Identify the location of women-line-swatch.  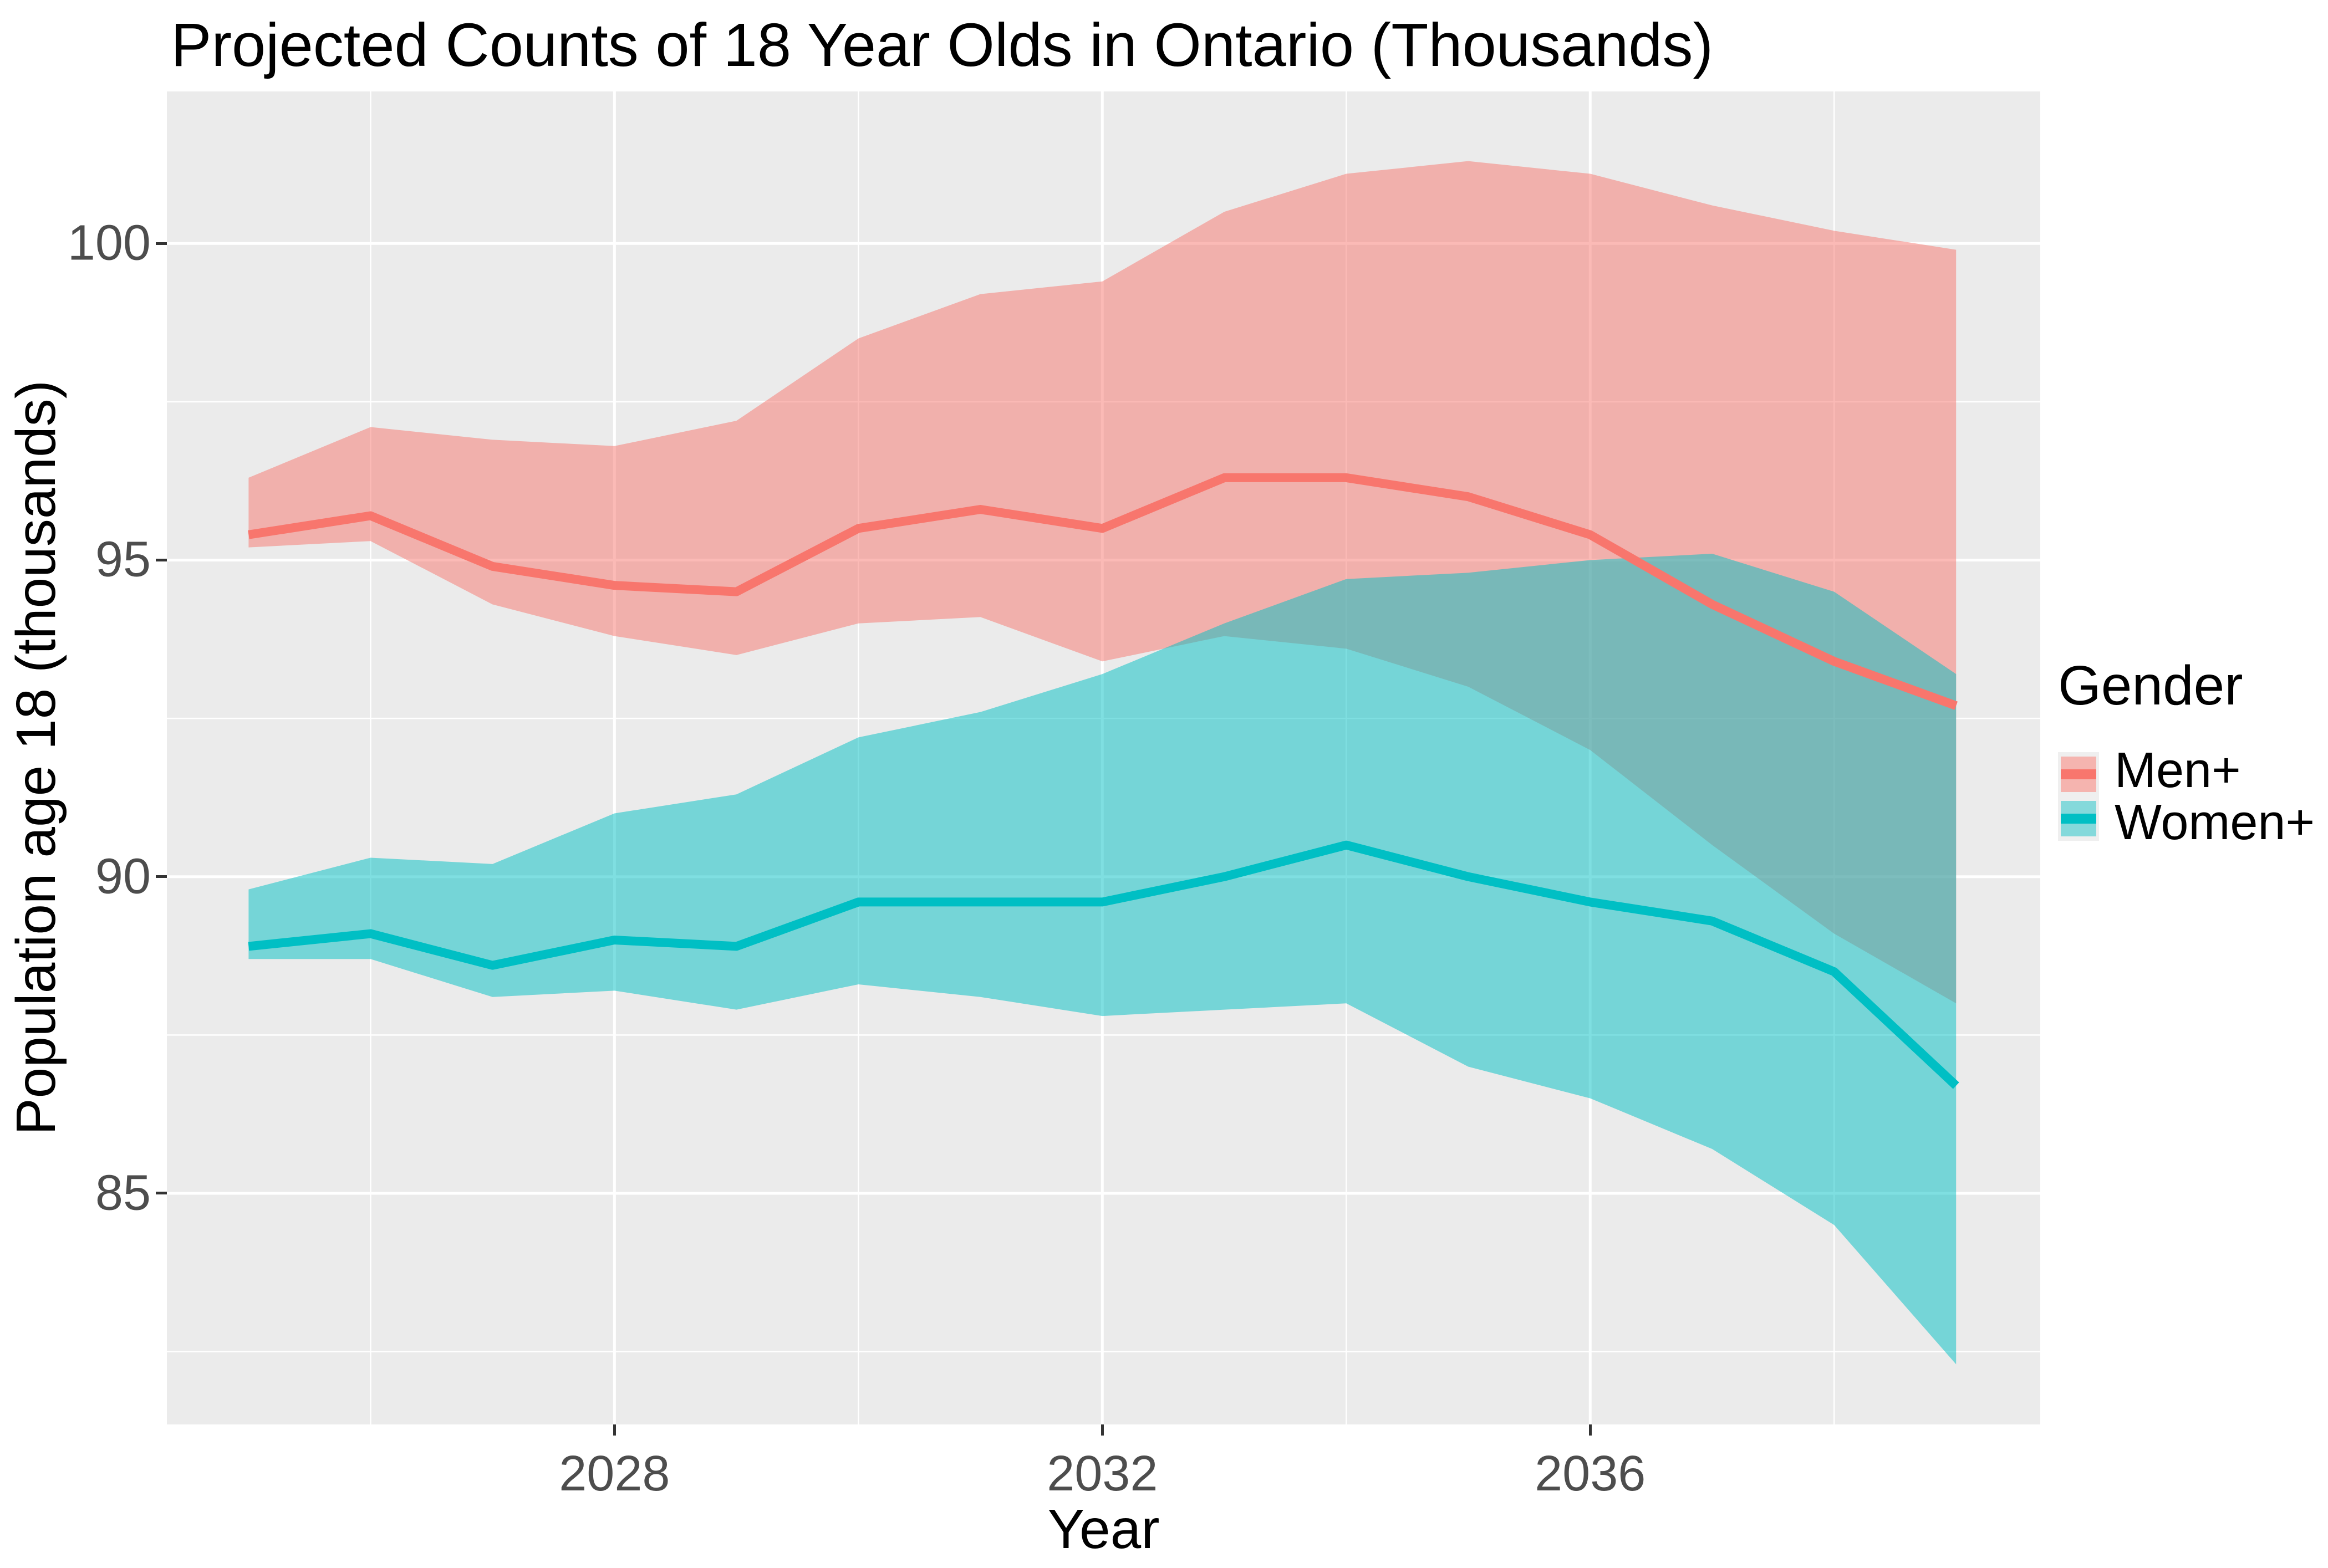
(2078, 819).